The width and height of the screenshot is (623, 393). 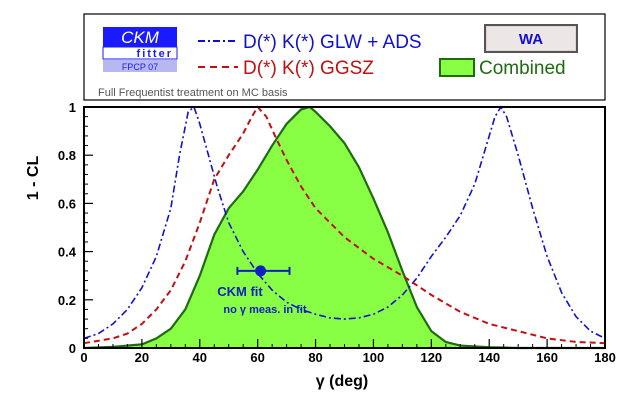 What do you see at coordinates (489, 357) in the screenshot?
I see `x-tick-label: 140` at bounding box center [489, 357].